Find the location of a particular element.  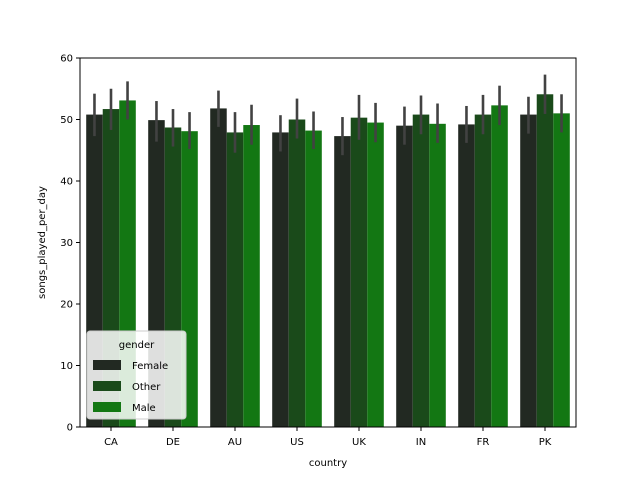

y-tick-label: 0 is located at coordinates (70, 428).